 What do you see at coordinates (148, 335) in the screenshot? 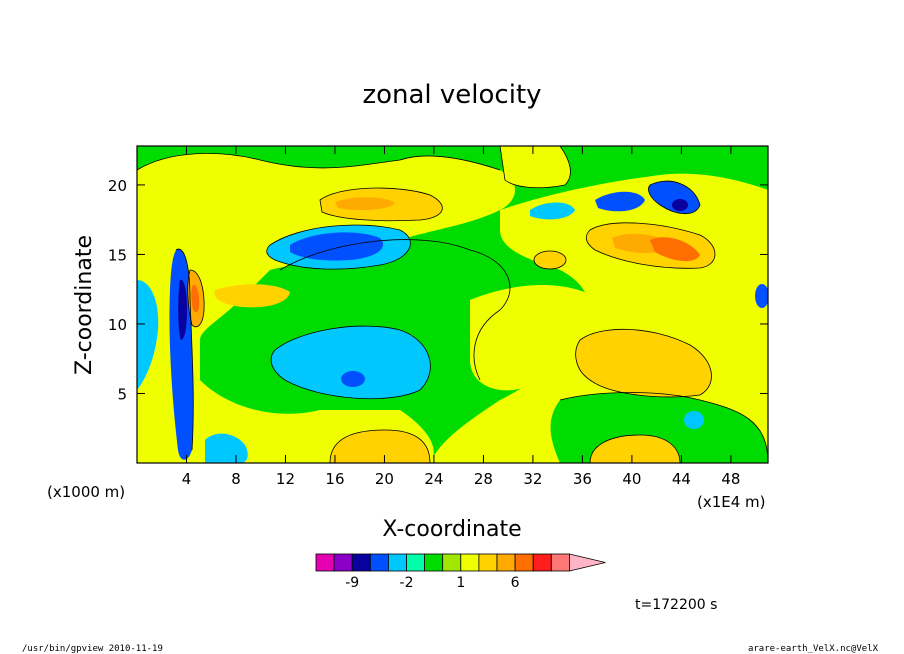
I see `cyan-left-edge` at bounding box center [148, 335].